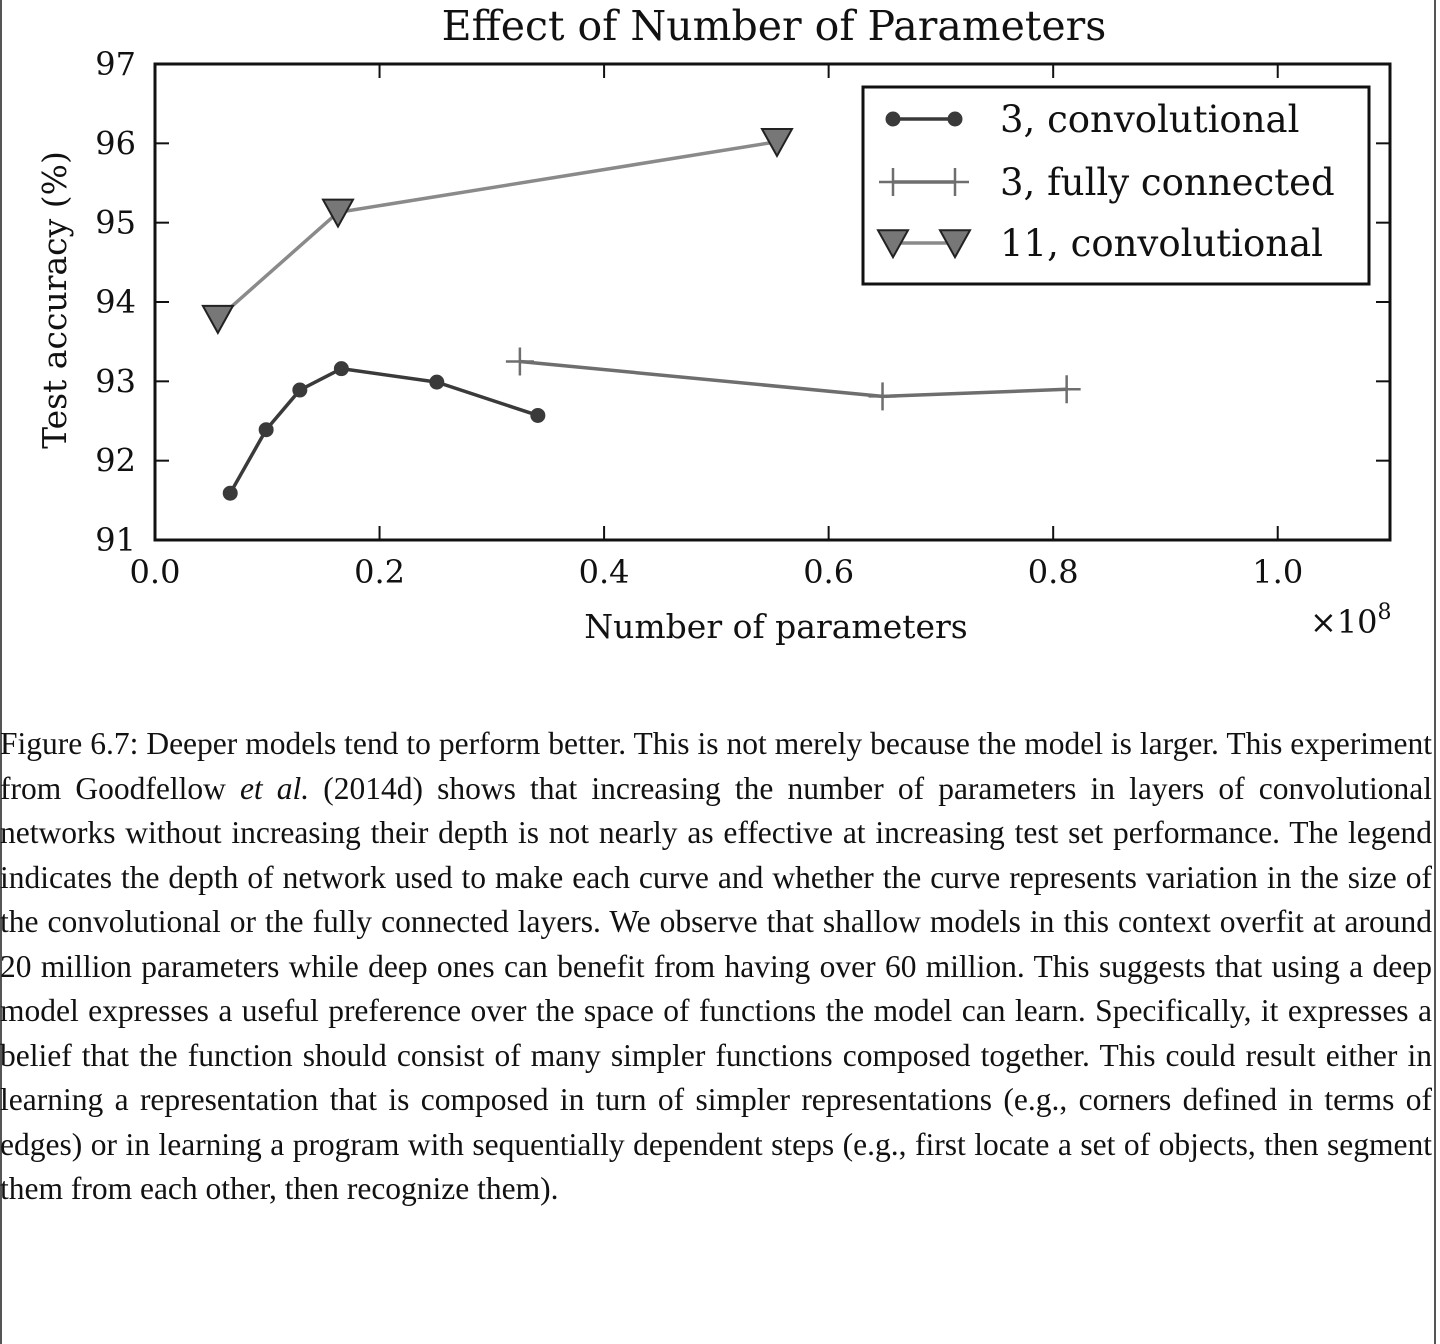  What do you see at coordinates (1053, 572) in the screenshot?
I see `x-tick-label: 0.8` at bounding box center [1053, 572].